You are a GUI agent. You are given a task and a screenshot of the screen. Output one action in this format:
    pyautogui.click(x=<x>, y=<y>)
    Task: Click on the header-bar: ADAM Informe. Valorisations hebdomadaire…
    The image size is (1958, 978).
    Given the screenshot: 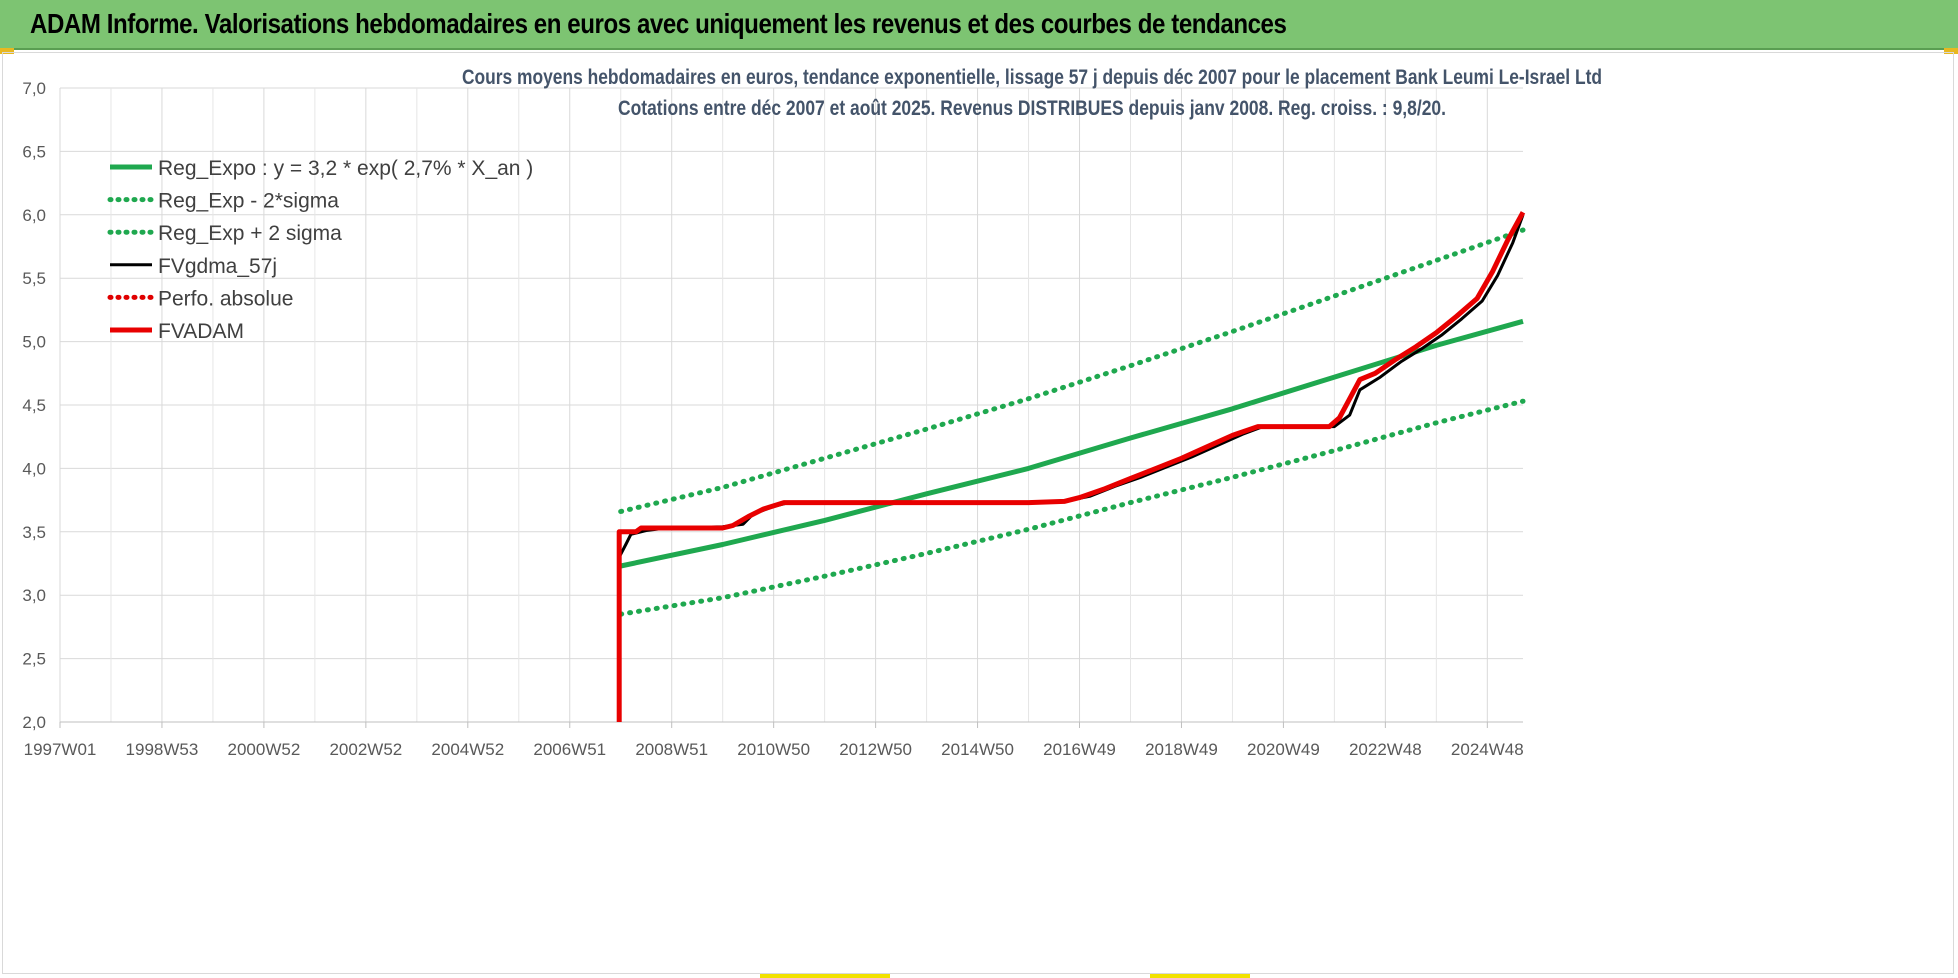 What is the action you would take?
    pyautogui.click(x=979, y=25)
    